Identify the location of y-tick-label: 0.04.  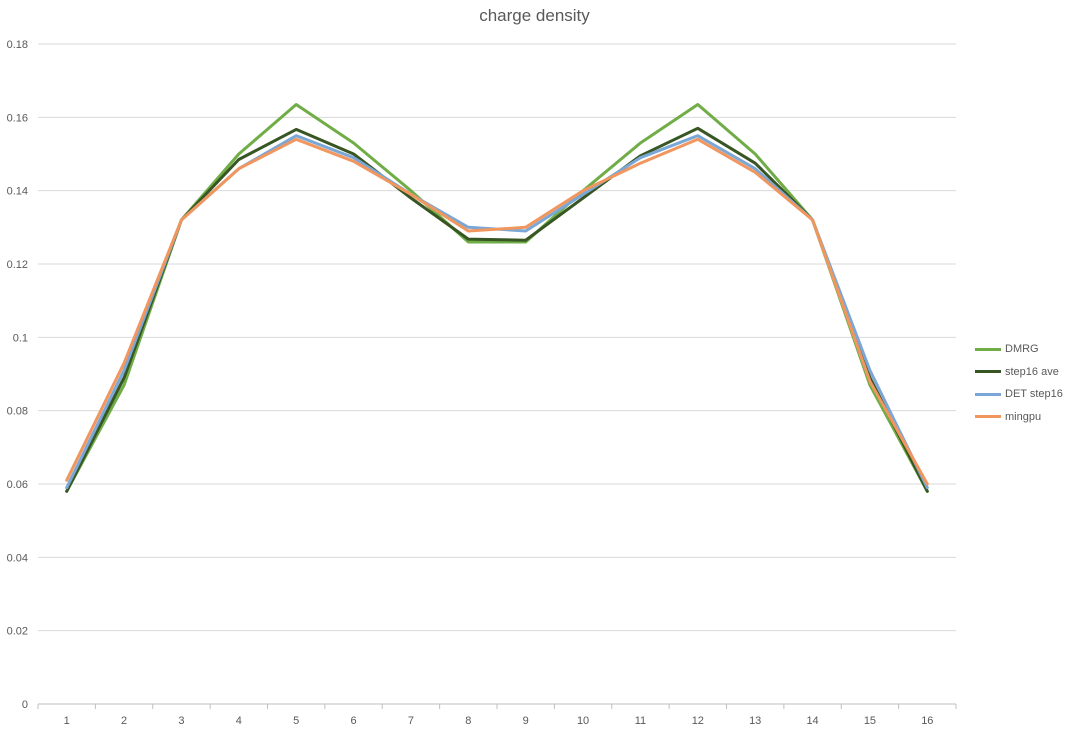
(17, 558).